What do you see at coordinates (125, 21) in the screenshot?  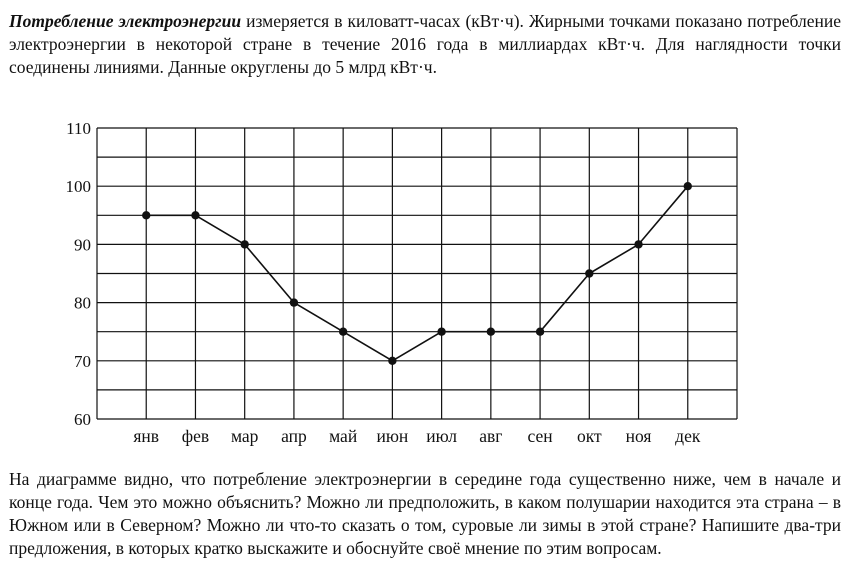 I see `intro-term: Потребление электроэнергии` at bounding box center [125, 21].